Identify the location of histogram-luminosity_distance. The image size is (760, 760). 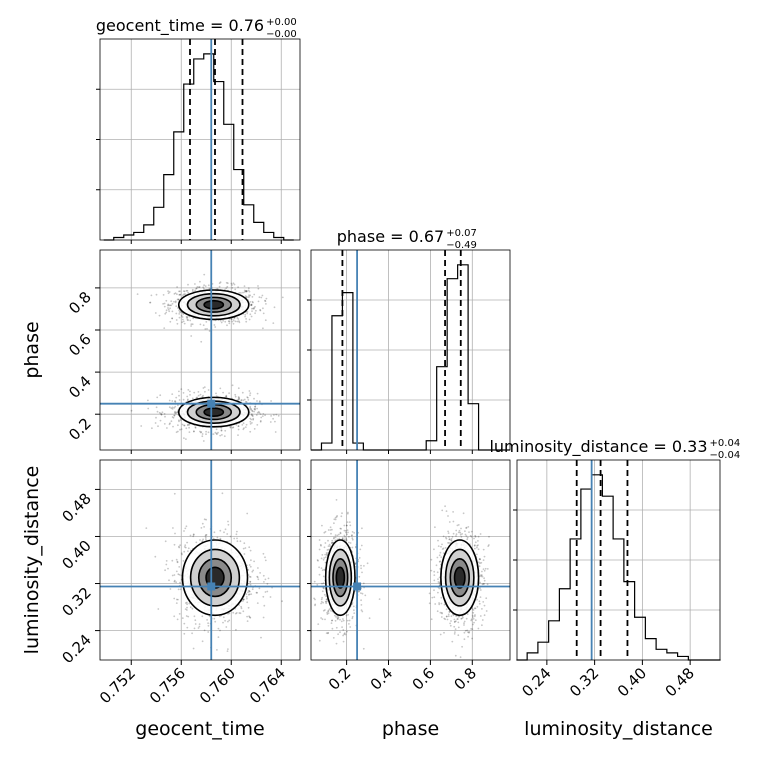
(618, 567).